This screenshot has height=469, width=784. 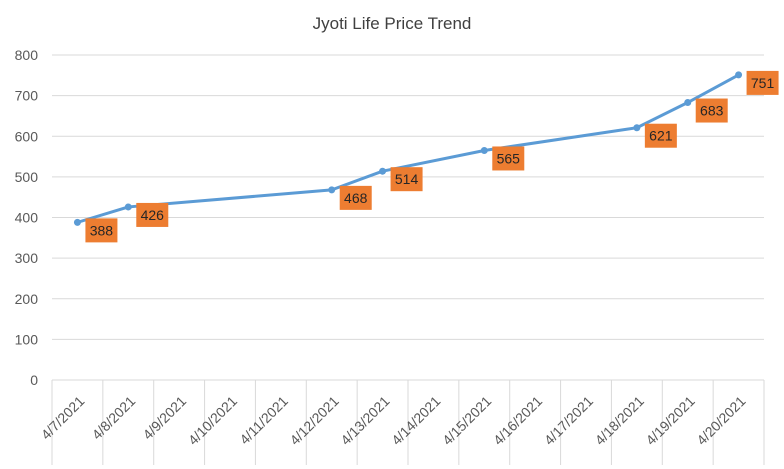 What do you see at coordinates (27, 339) in the screenshot?
I see `y-tick-label: 100` at bounding box center [27, 339].